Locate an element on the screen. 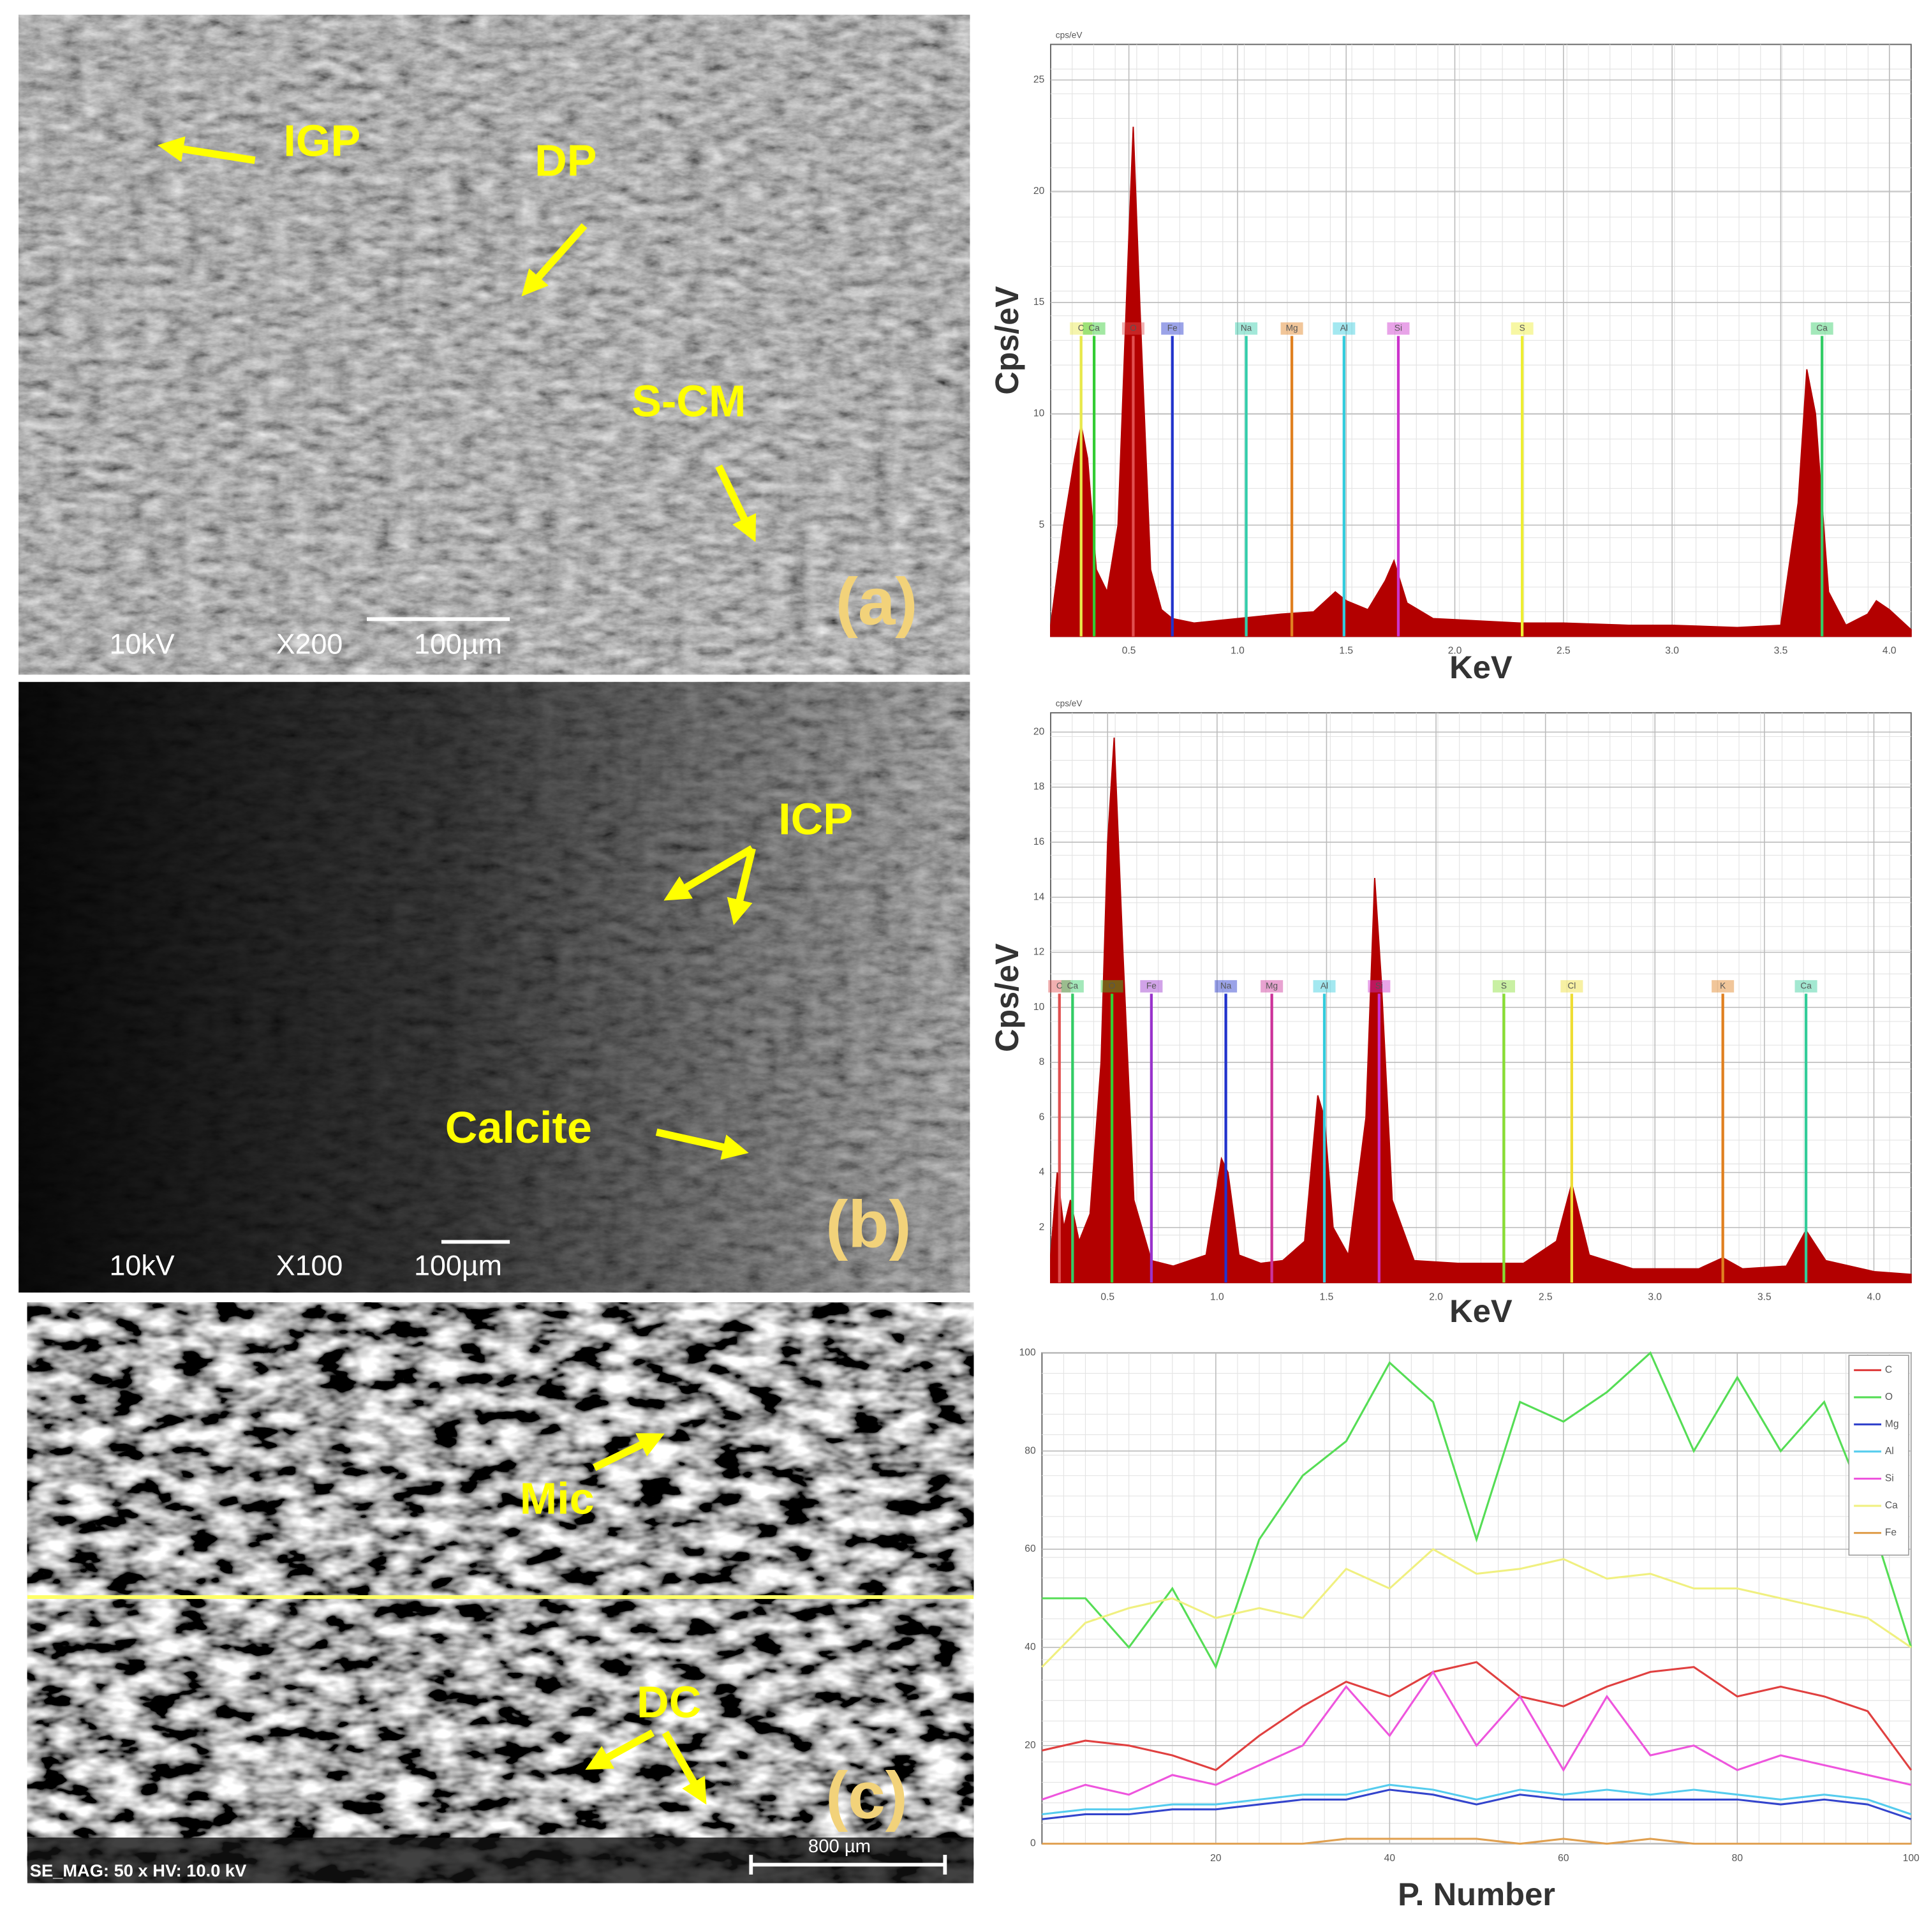  instrument-info: SE_MAG: 50 x HV: 10.0 kV is located at coordinates (138, 1870).